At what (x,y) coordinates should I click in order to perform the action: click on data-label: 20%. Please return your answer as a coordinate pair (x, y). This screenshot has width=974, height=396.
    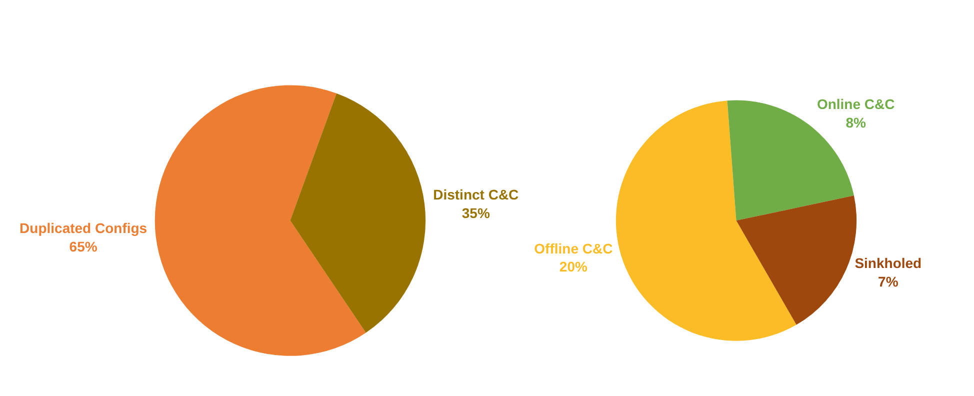
    Looking at the image, I should click on (573, 266).